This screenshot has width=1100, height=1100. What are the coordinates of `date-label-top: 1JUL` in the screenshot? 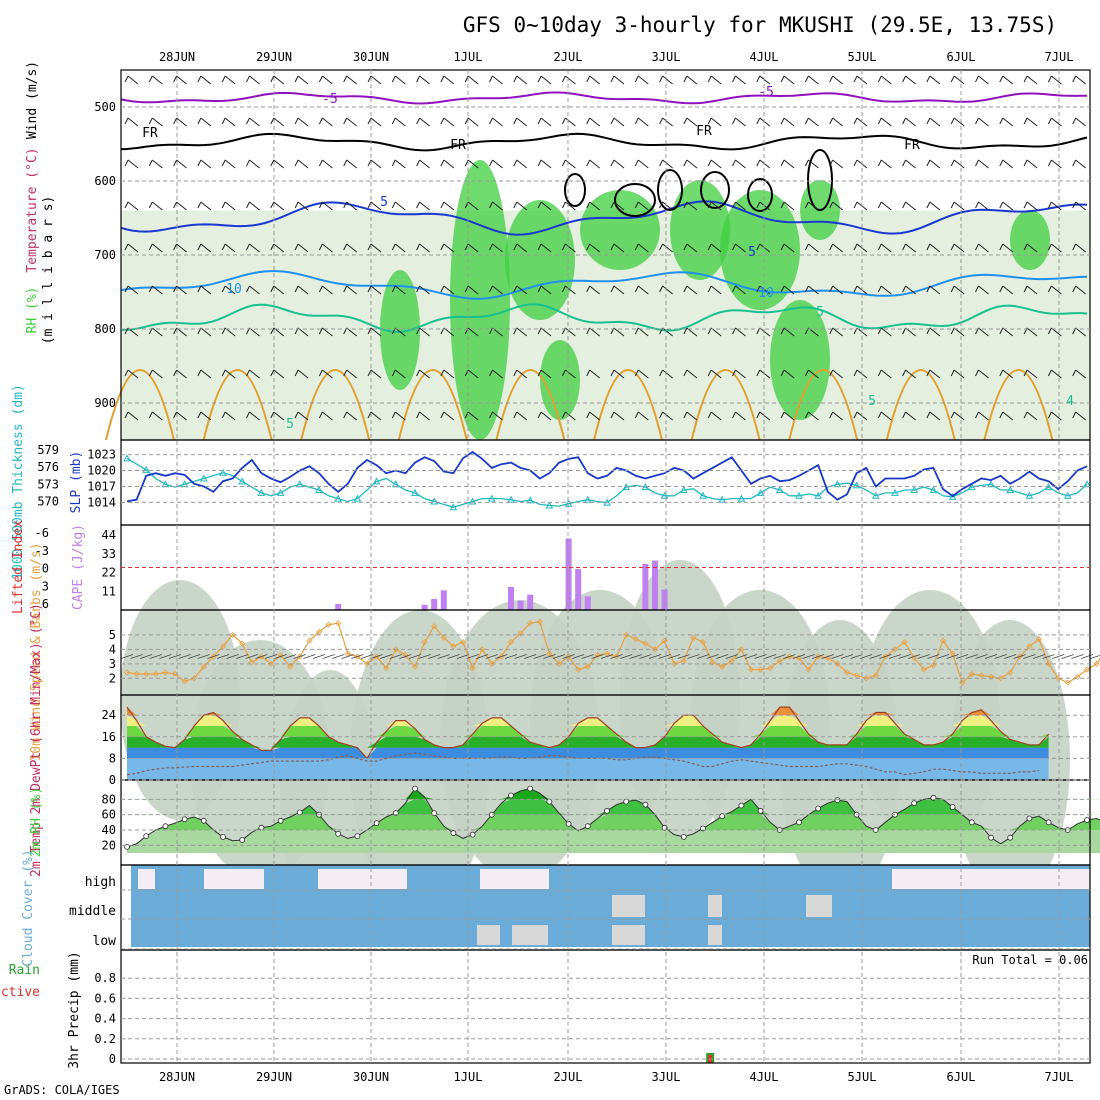 It's located at (468, 57).